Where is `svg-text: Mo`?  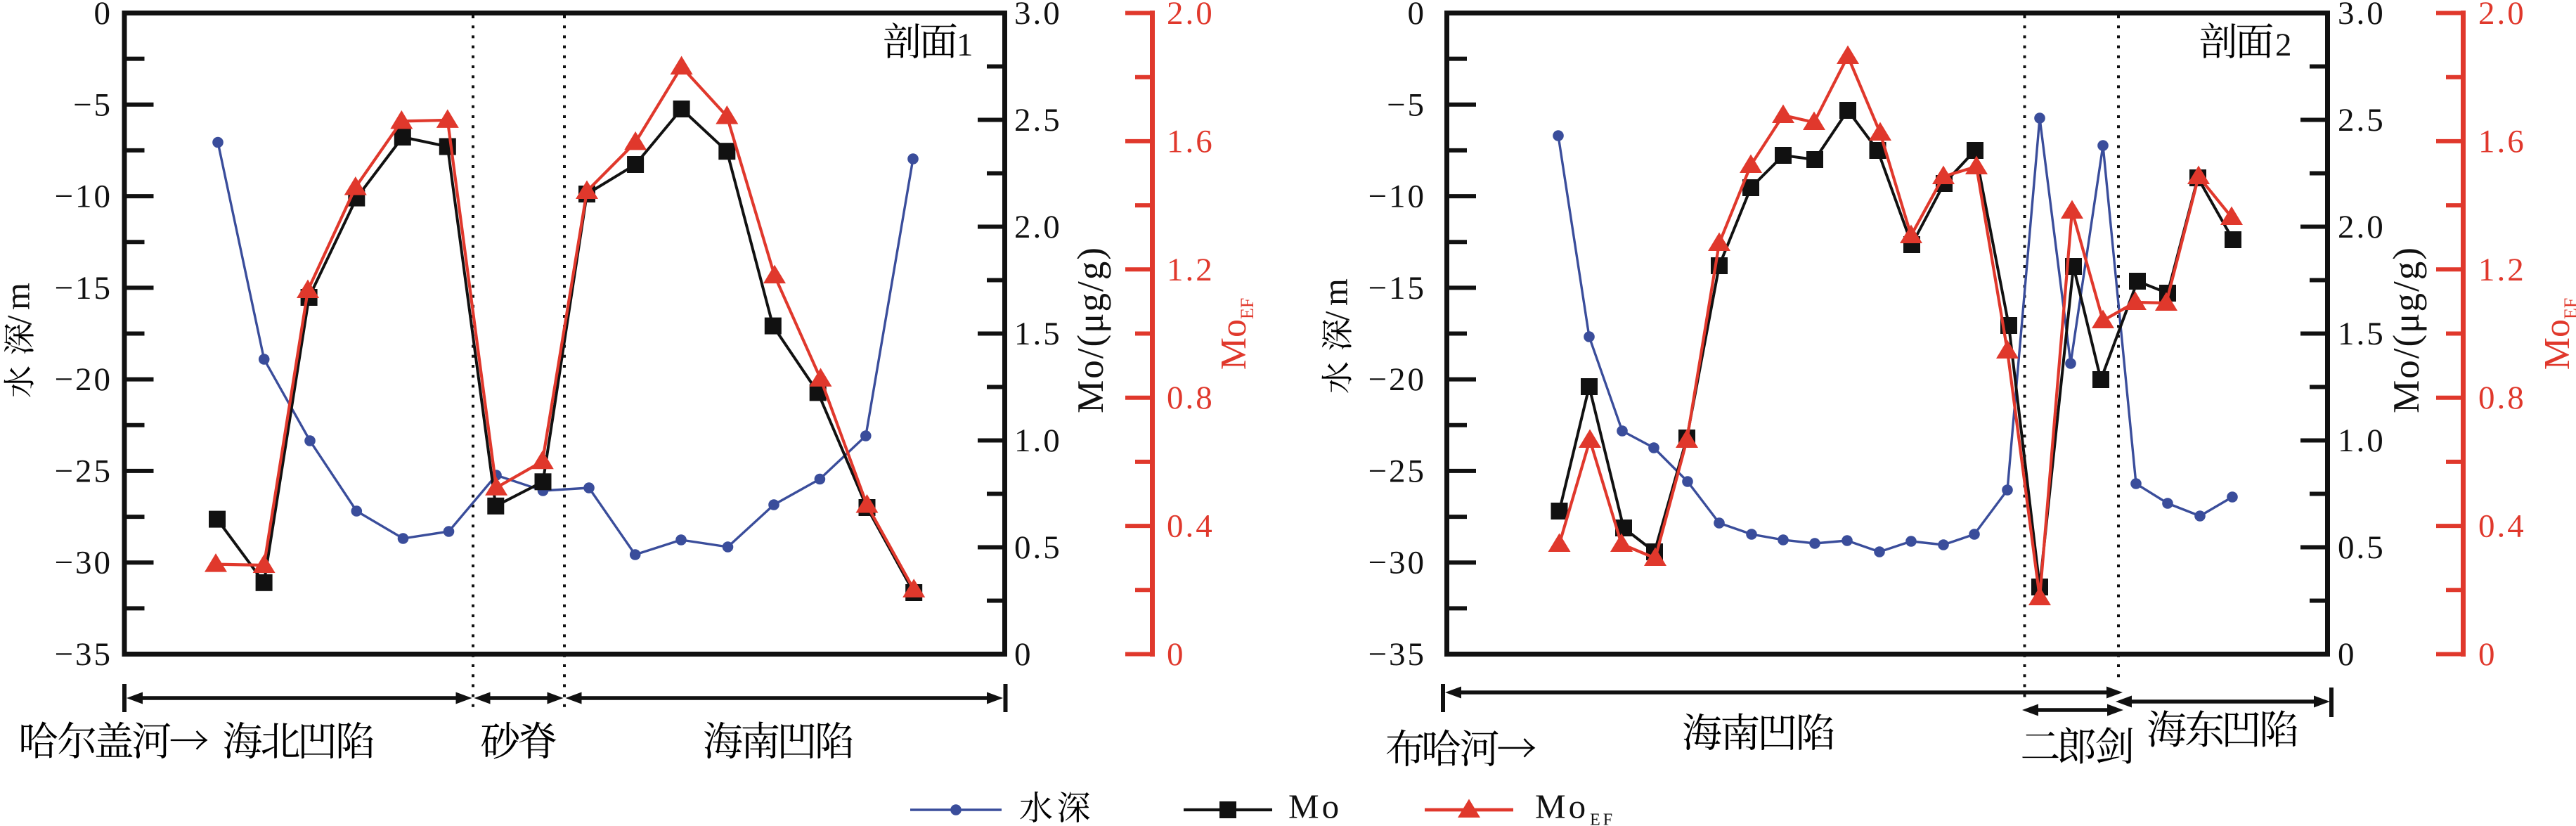
svg-text: Mo is located at coordinates (1315, 806).